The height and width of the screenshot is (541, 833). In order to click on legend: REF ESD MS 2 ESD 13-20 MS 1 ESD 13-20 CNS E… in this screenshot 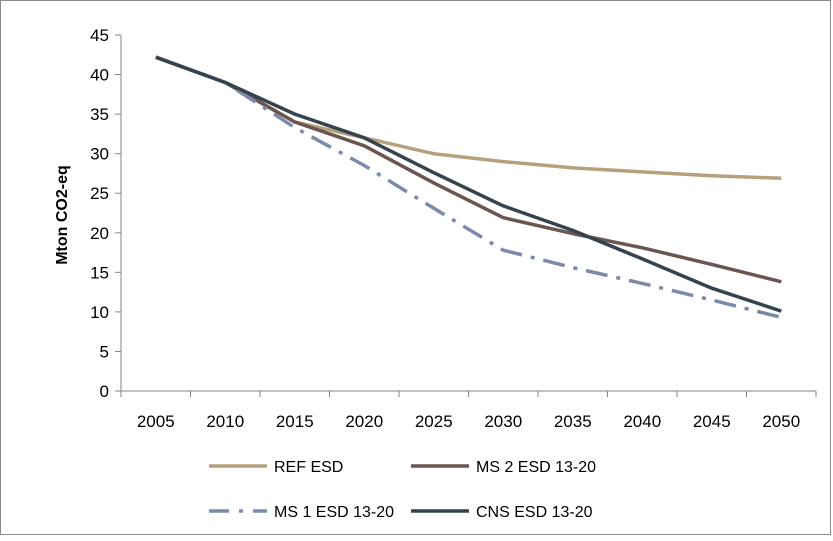, I will do `click(402, 490)`.